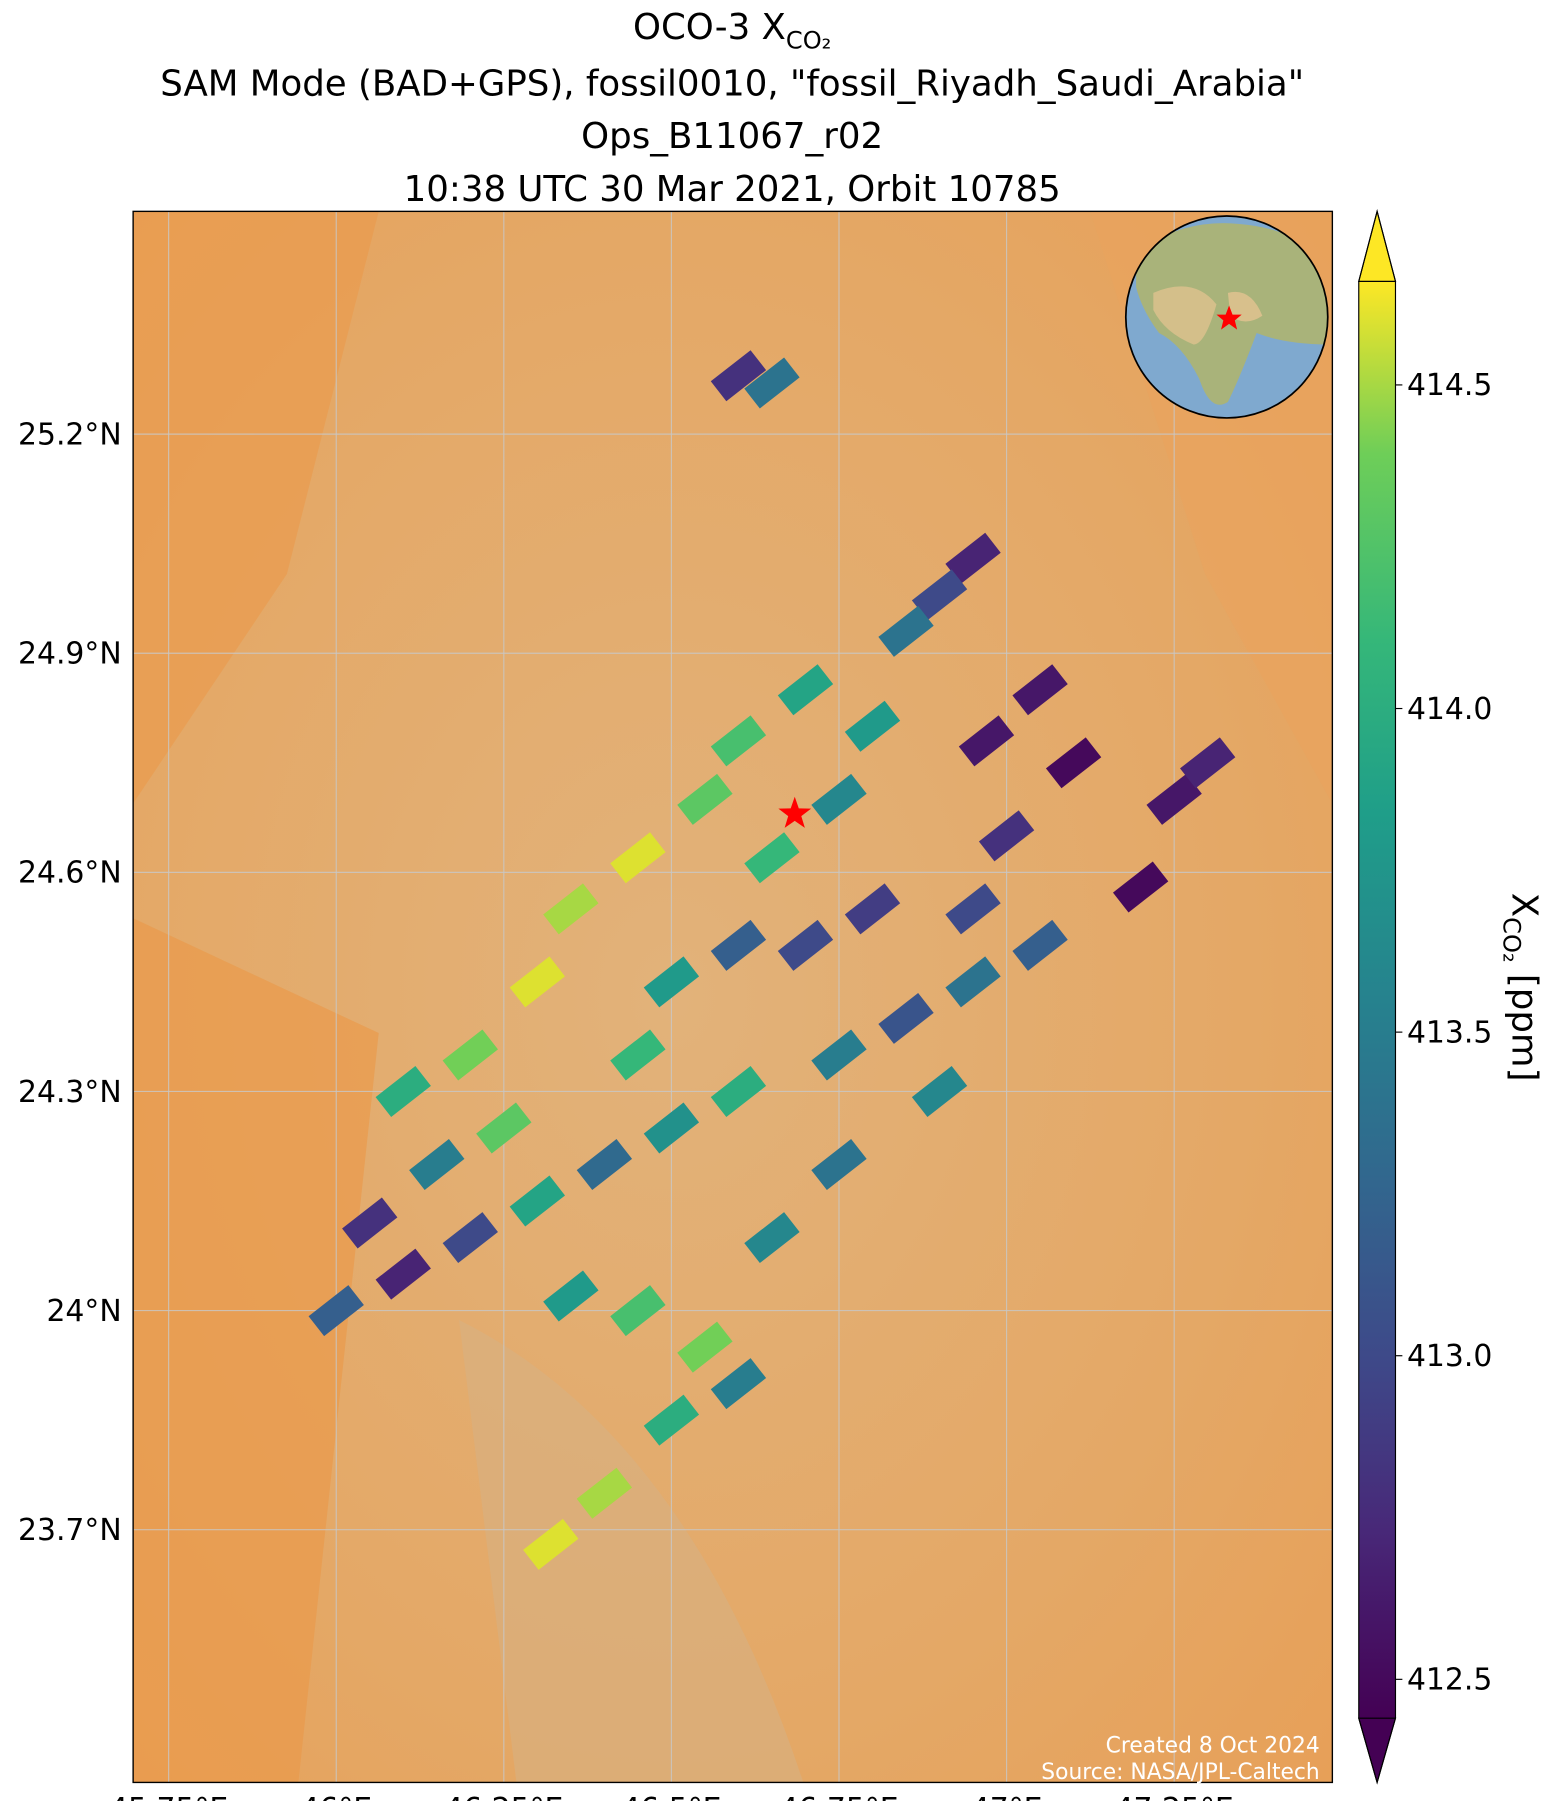 The height and width of the screenshot is (1801, 1555). I want to click on x-tick-label: 46.75°E, so click(838, 1796).